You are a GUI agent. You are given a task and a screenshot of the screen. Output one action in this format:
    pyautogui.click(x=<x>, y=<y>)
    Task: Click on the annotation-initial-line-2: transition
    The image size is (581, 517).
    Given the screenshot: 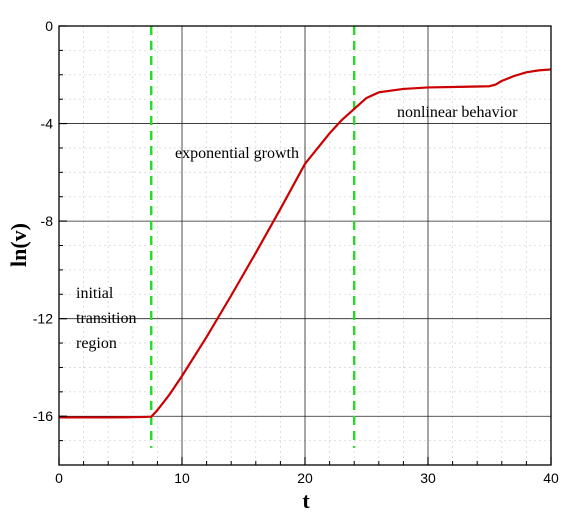 What is the action you would take?
    pyautogui.click(x=106, y=318)
    